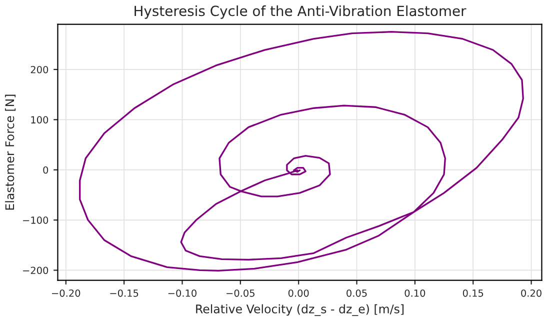 This screenshot has height=324, width=550. I want to click on x-tick-label: −0.15, so click(124, 293).